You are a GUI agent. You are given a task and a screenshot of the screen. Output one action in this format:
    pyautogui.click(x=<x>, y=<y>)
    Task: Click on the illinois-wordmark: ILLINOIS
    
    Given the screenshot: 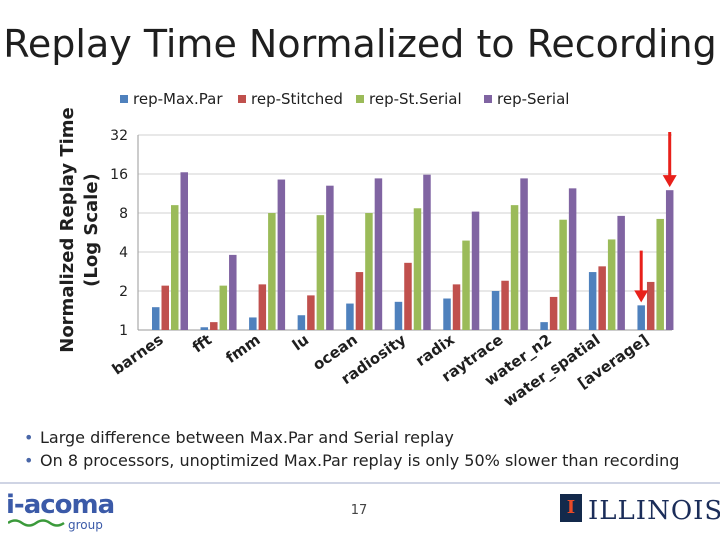 What is the action you would take?
    pyautogui.click(x=654, y=511)
    